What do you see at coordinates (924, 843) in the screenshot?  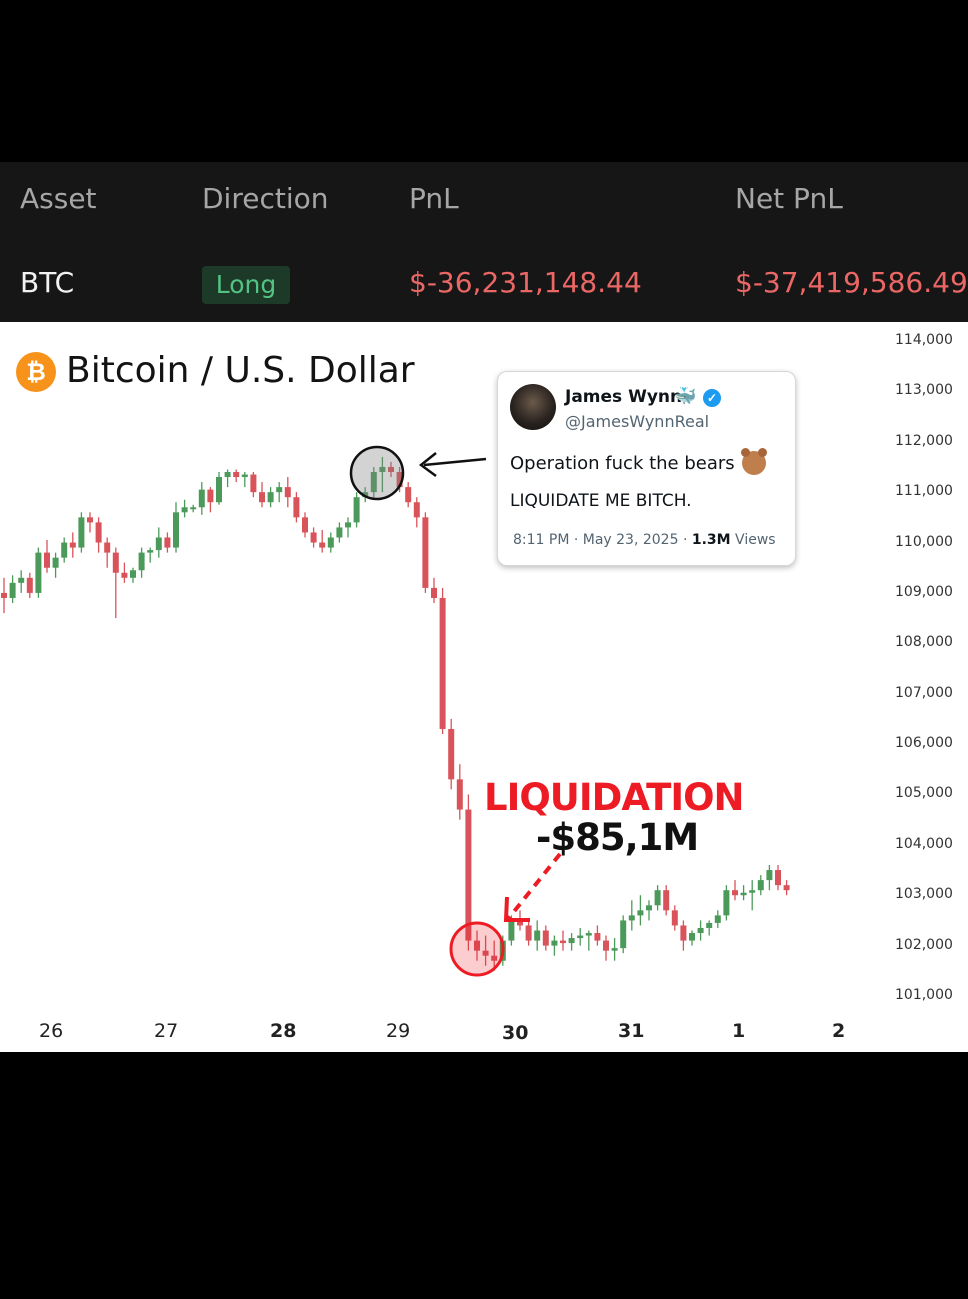 I see `y-axis-tick-label: 104,000` at bounding box center [924, 843].